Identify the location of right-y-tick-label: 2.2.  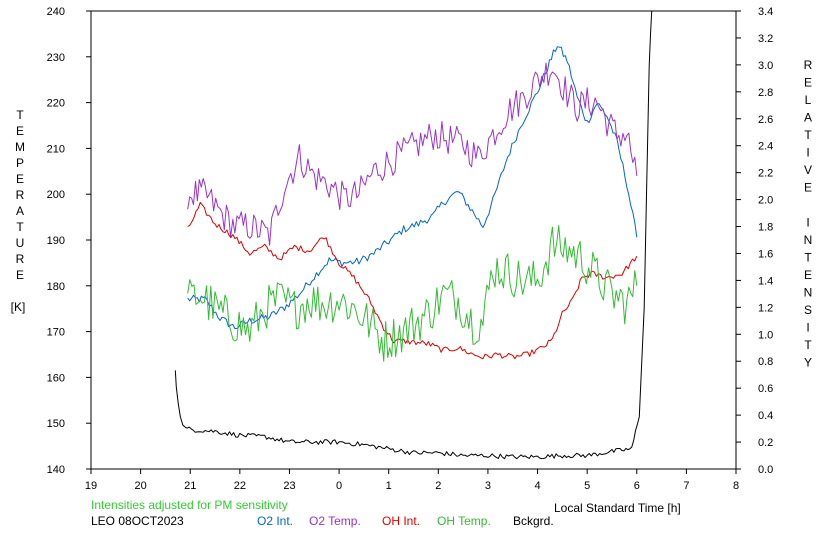
(765, 174).